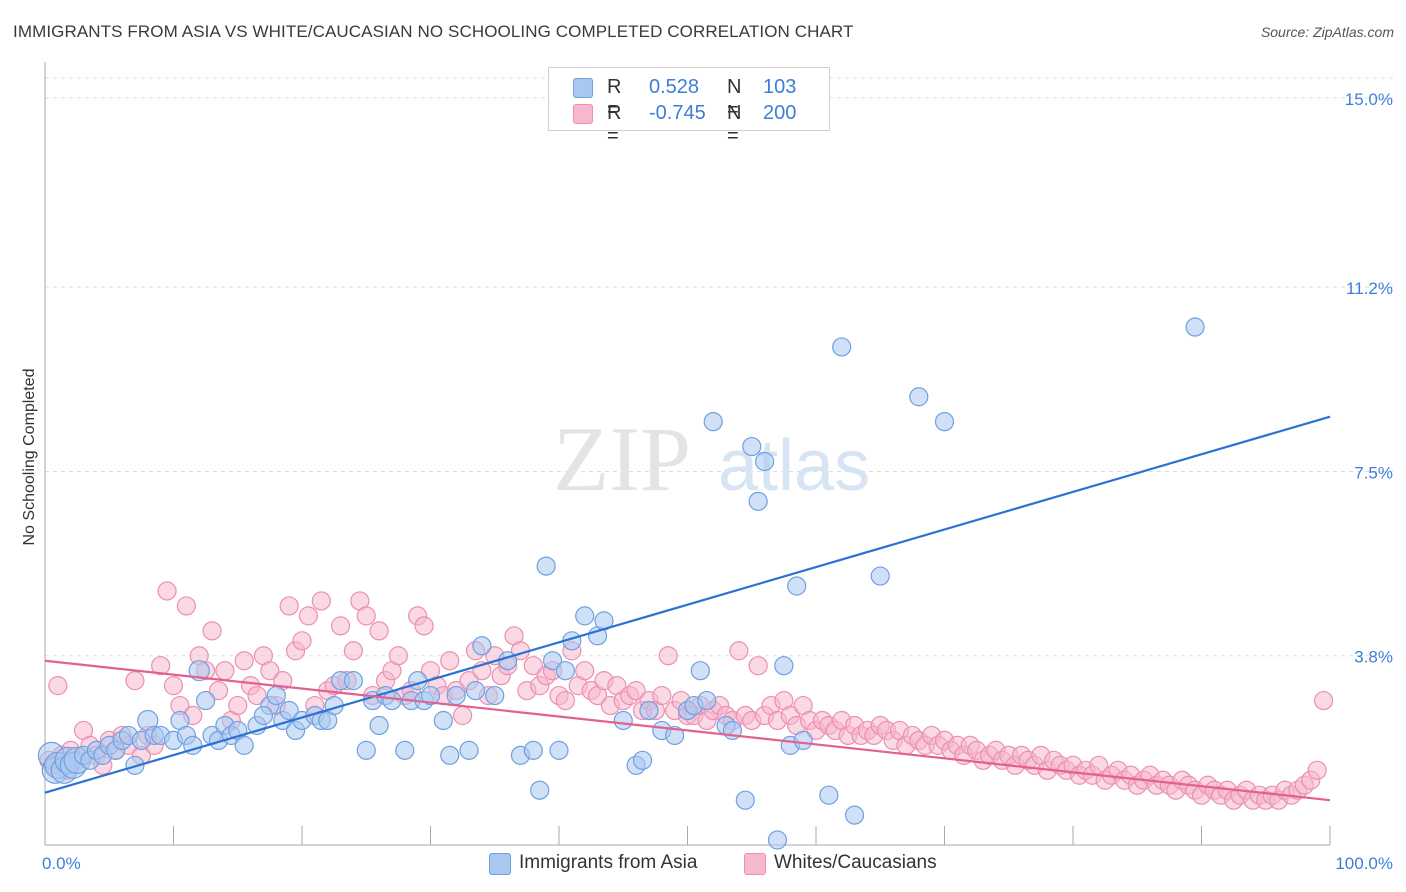  Describe the element at coordinates (583, 114) in the screenshot. I see `legend-swatch-whites` at that location.